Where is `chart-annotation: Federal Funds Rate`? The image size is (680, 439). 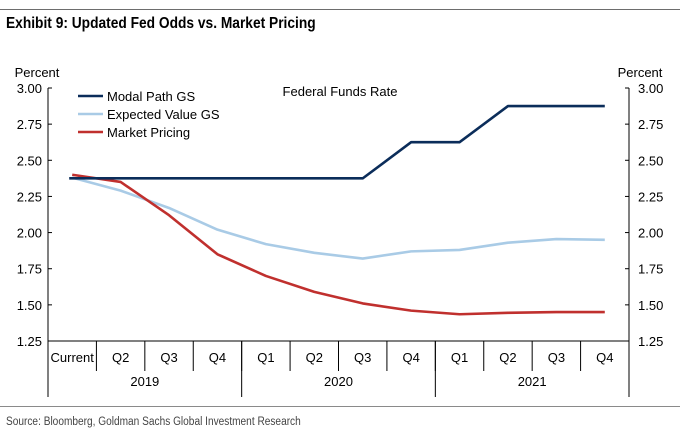 chart-annotation: Federal Funds Rate is located at coordinates (340, 91).